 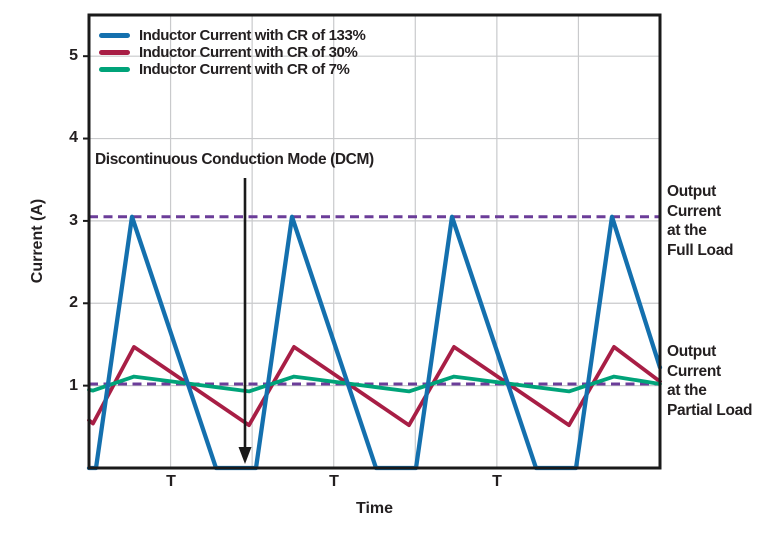 What do you see at coordinates (723, 221) in the screenshot?
I see `full-load-label: Output Current at the Full Load` at bounding box center [723, 221].